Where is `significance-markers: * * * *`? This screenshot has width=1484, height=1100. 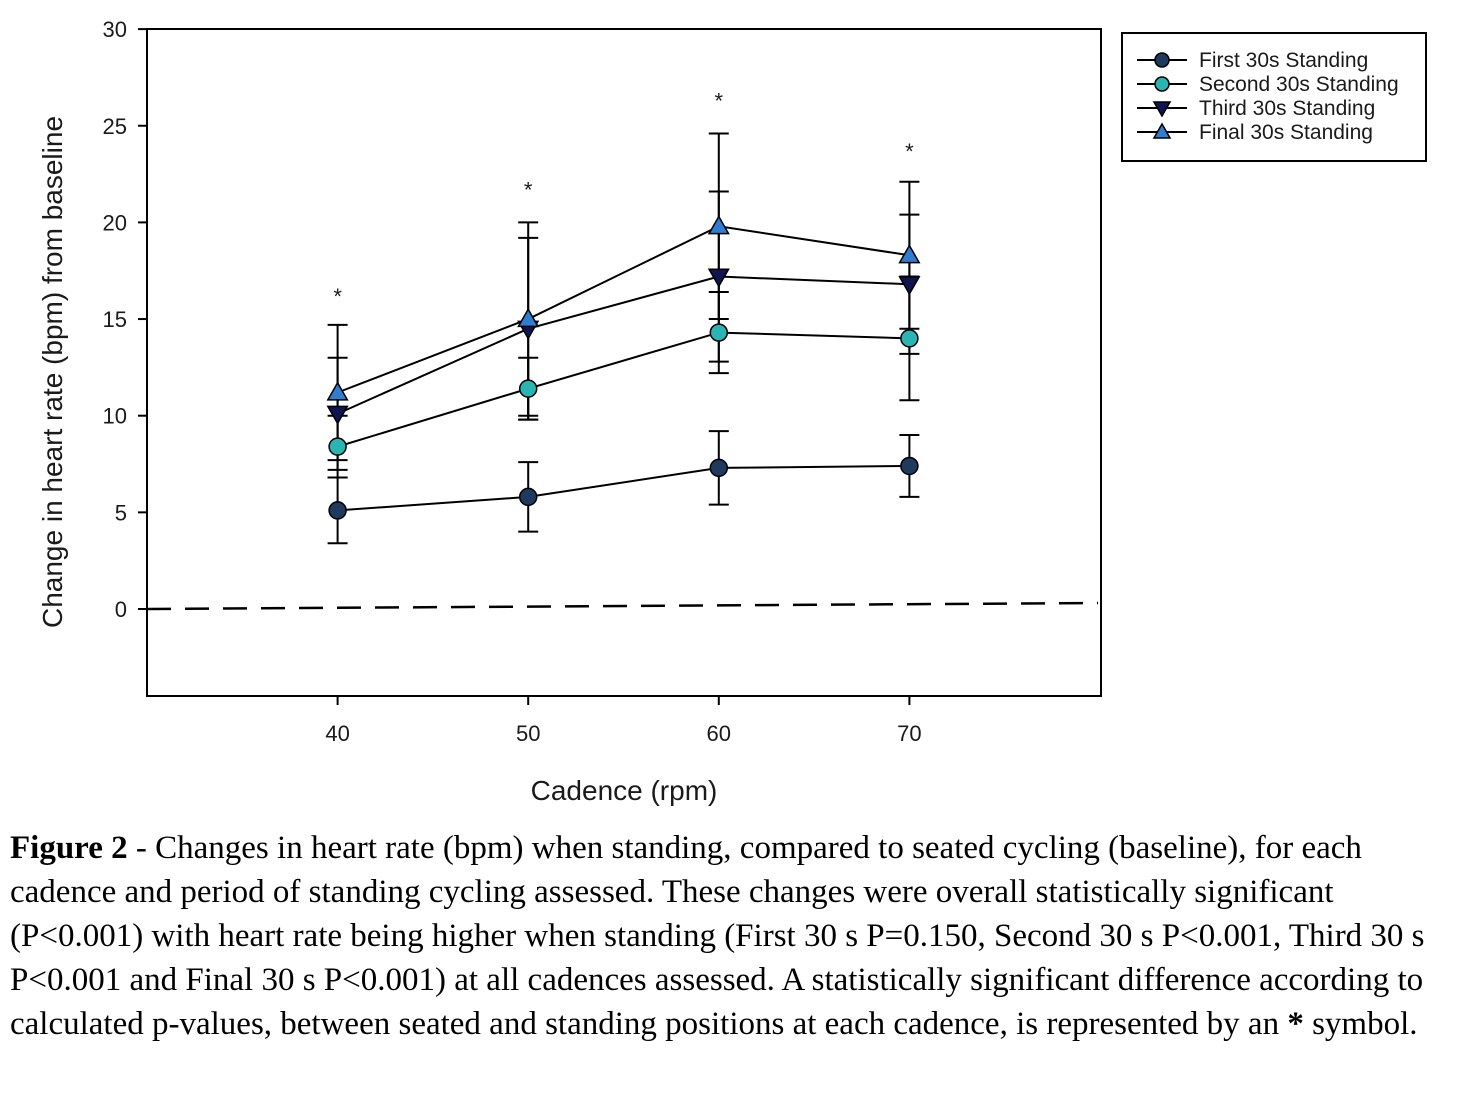
significance-markers: * * * * is located at coordinates (623, 199).